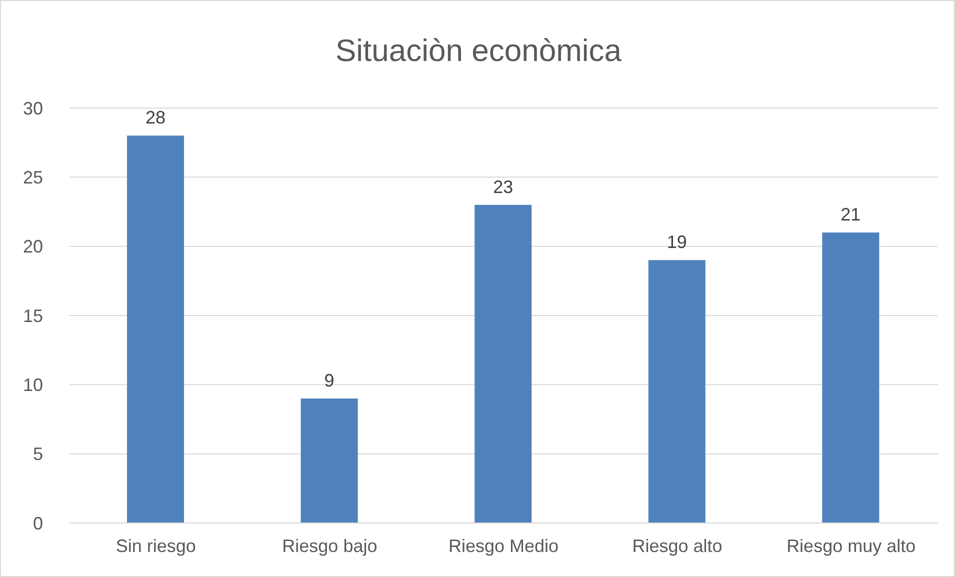 The width and height of the screenshot is (955, 577). I want to click on x-tick-label: Riesgo alto, so click(677, 546).